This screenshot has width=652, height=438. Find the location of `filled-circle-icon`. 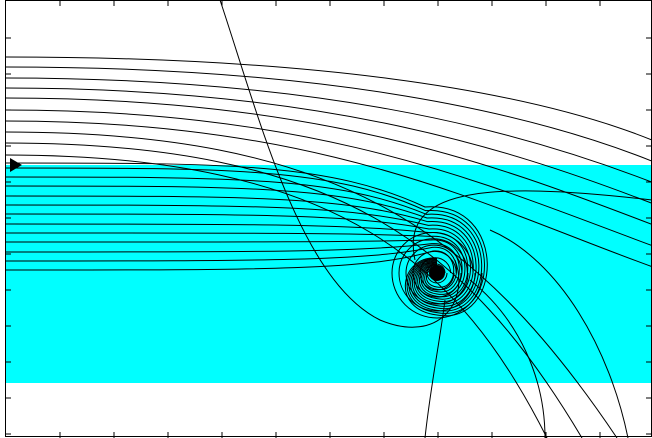

filled-circle-icon is located at coordinates (437, 273).